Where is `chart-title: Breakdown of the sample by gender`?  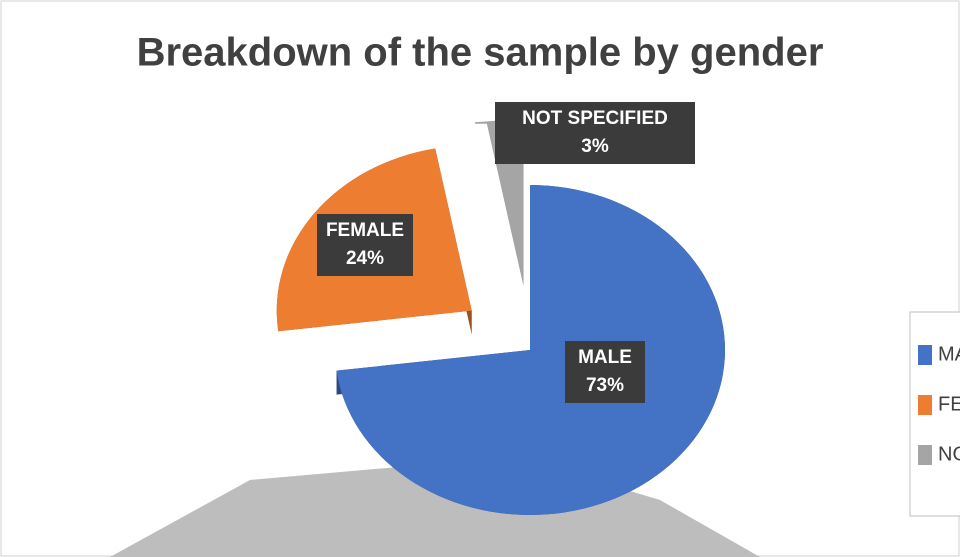
chart-title: Breakdown of the sample by gender is located at coordinates (480, 53).